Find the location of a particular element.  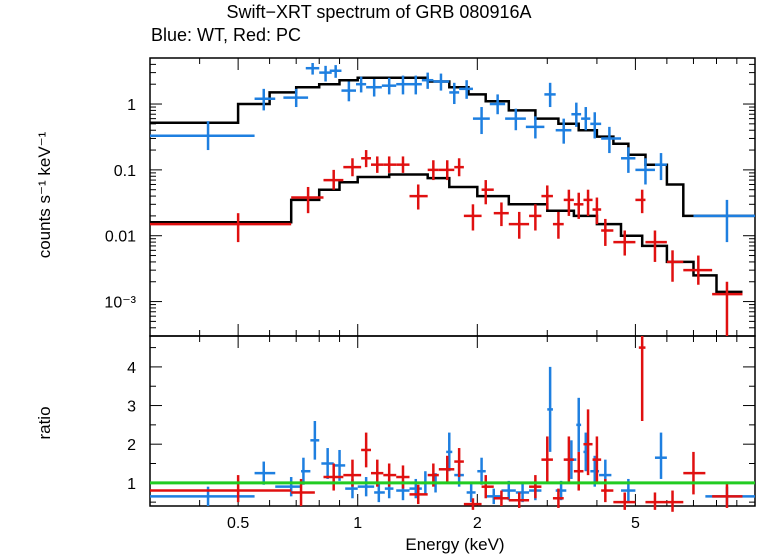

y-tick-label-ratio: 3 is located at coordinates (131, 407).